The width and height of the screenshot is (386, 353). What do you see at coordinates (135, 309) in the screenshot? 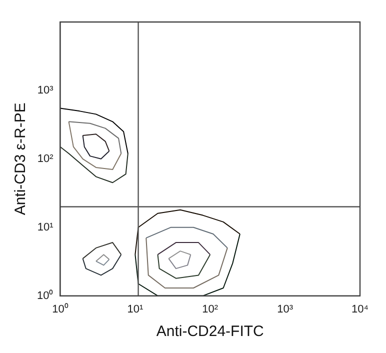
I see `x-tick-label: 10¹` at bounding box center [135, 309].